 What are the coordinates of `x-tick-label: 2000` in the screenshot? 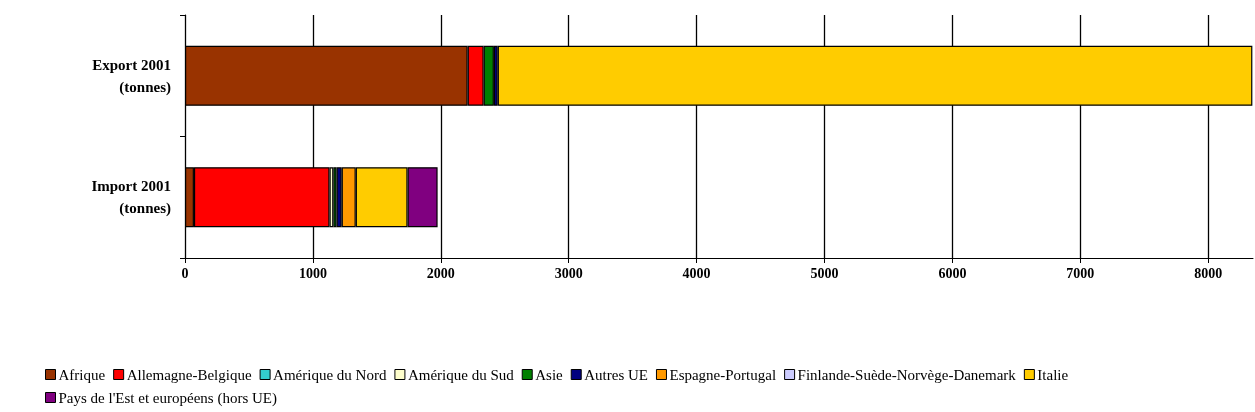 It's located at (440, 273).